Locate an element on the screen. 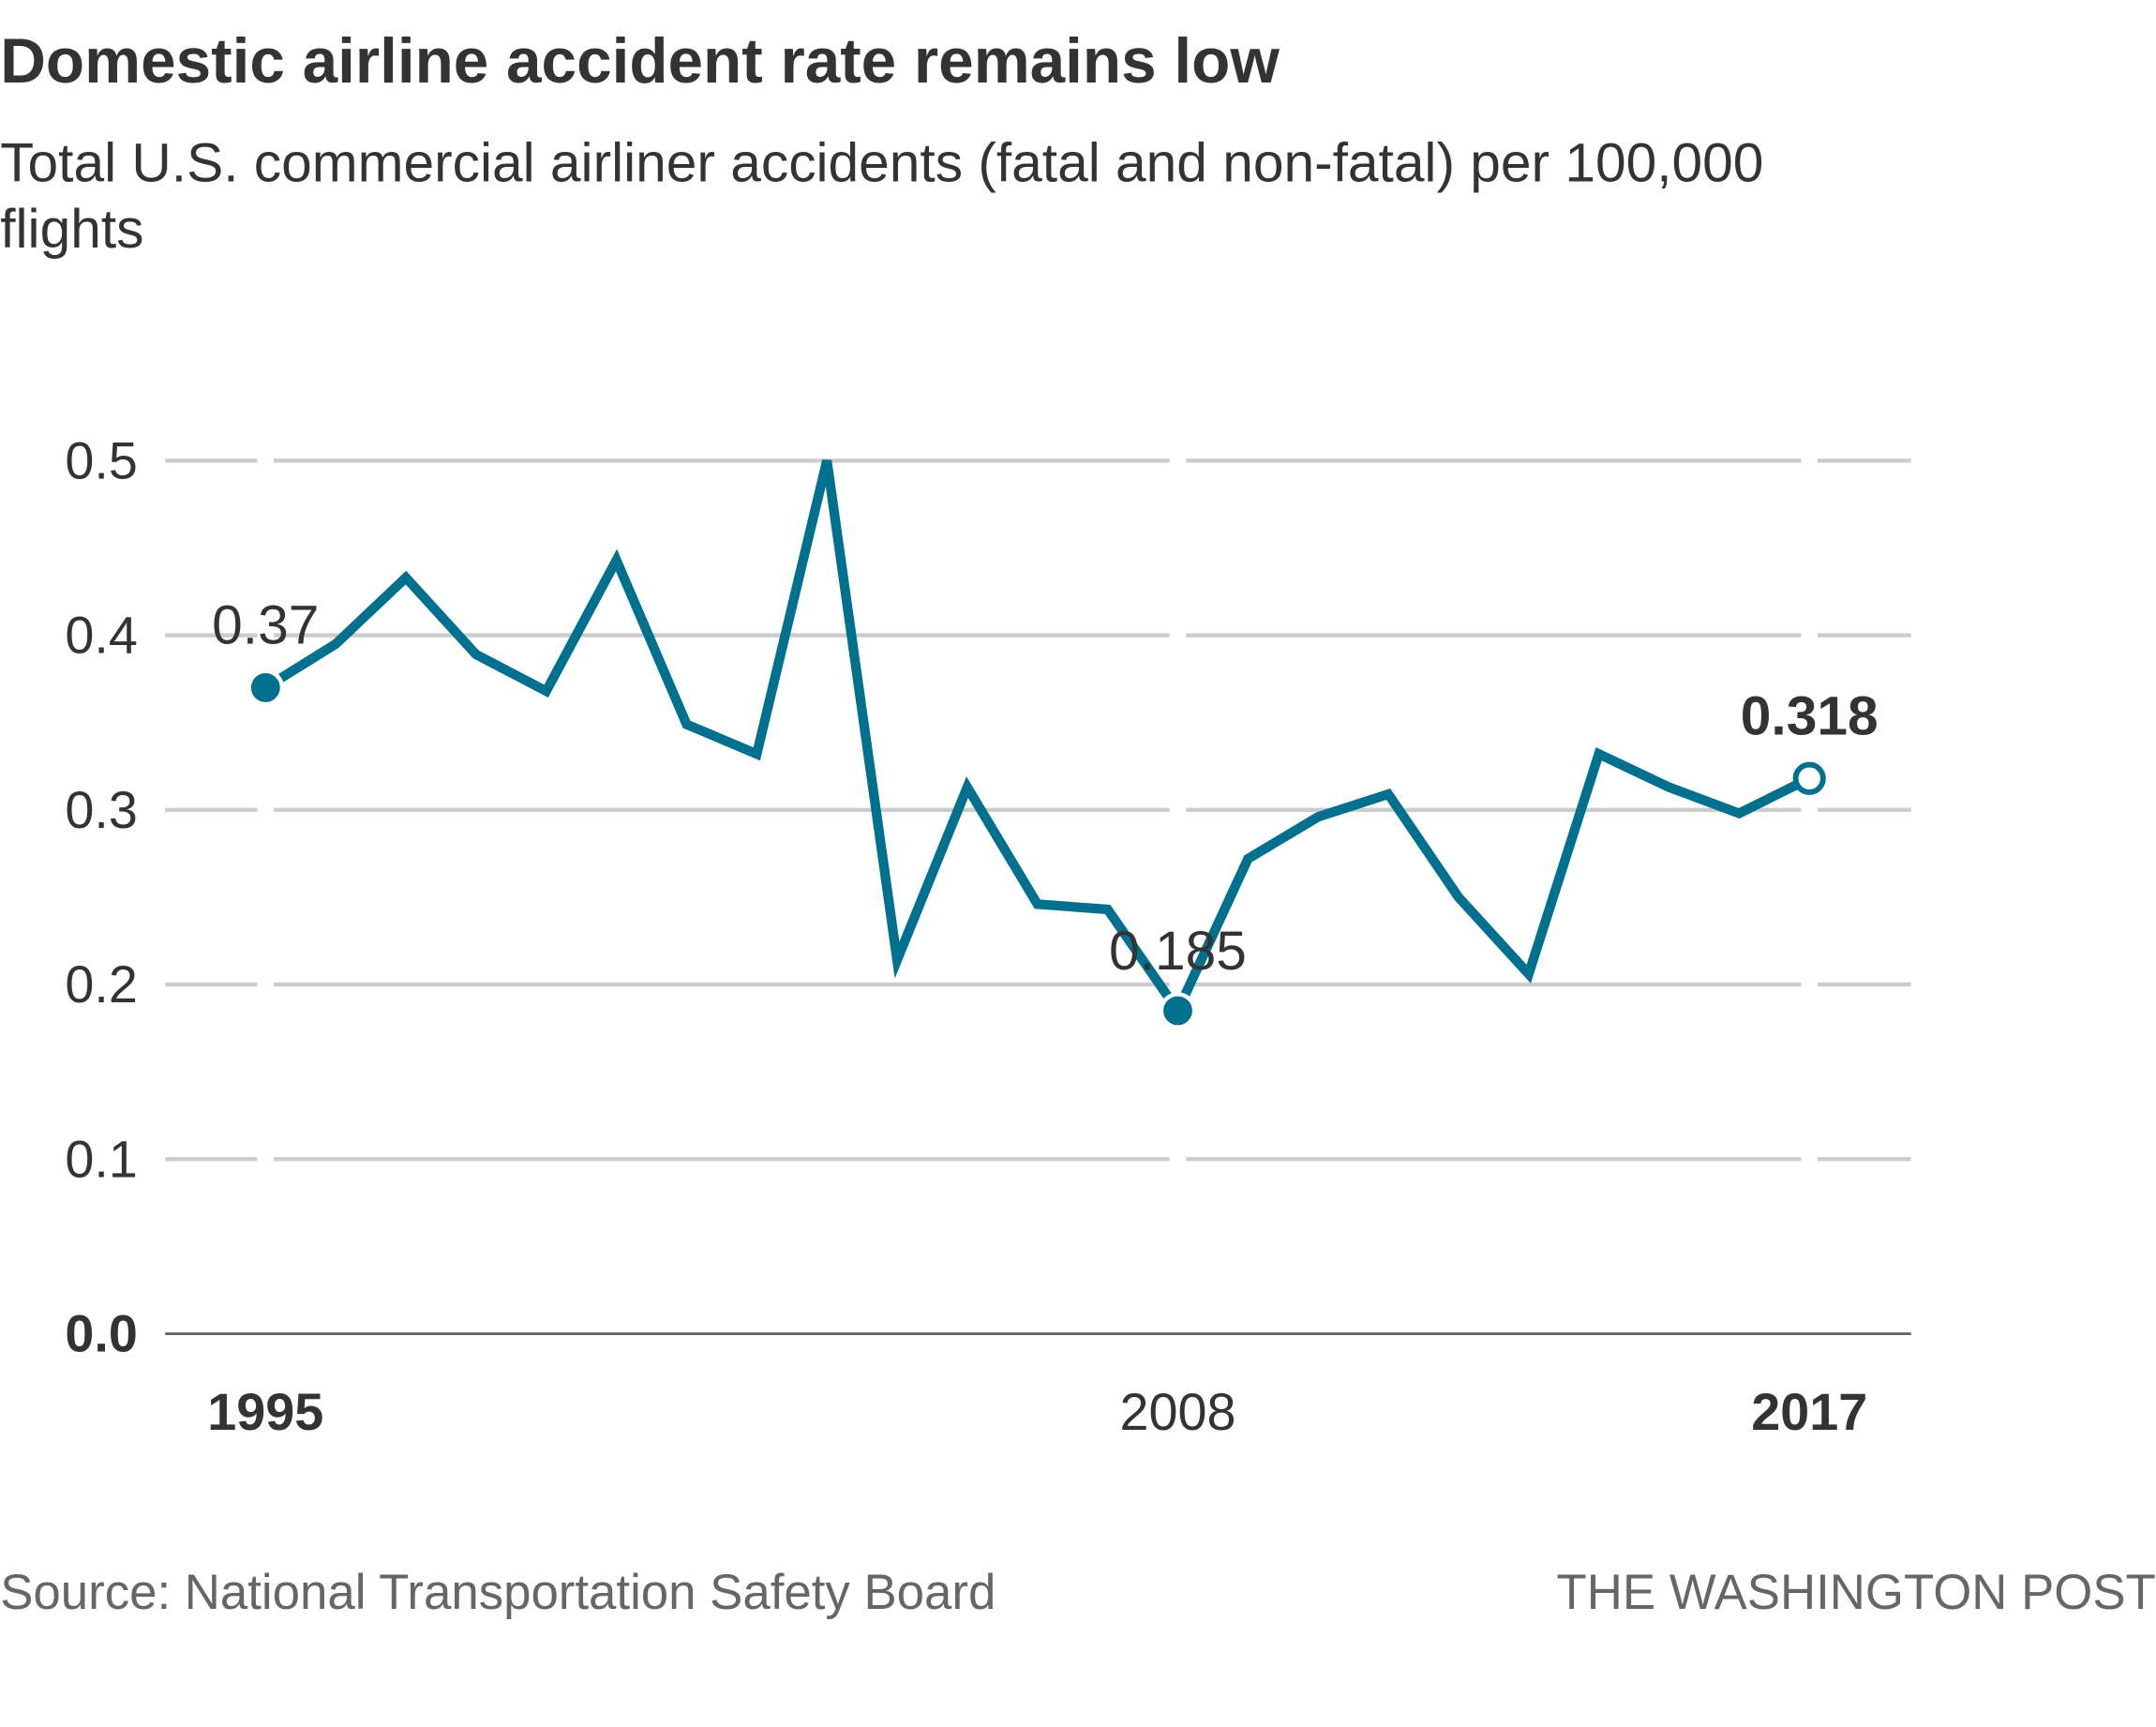 The height and width of the screenshot is (1727, 2156). x-tick-label: 1995 is located at coordinates (265, 1412).